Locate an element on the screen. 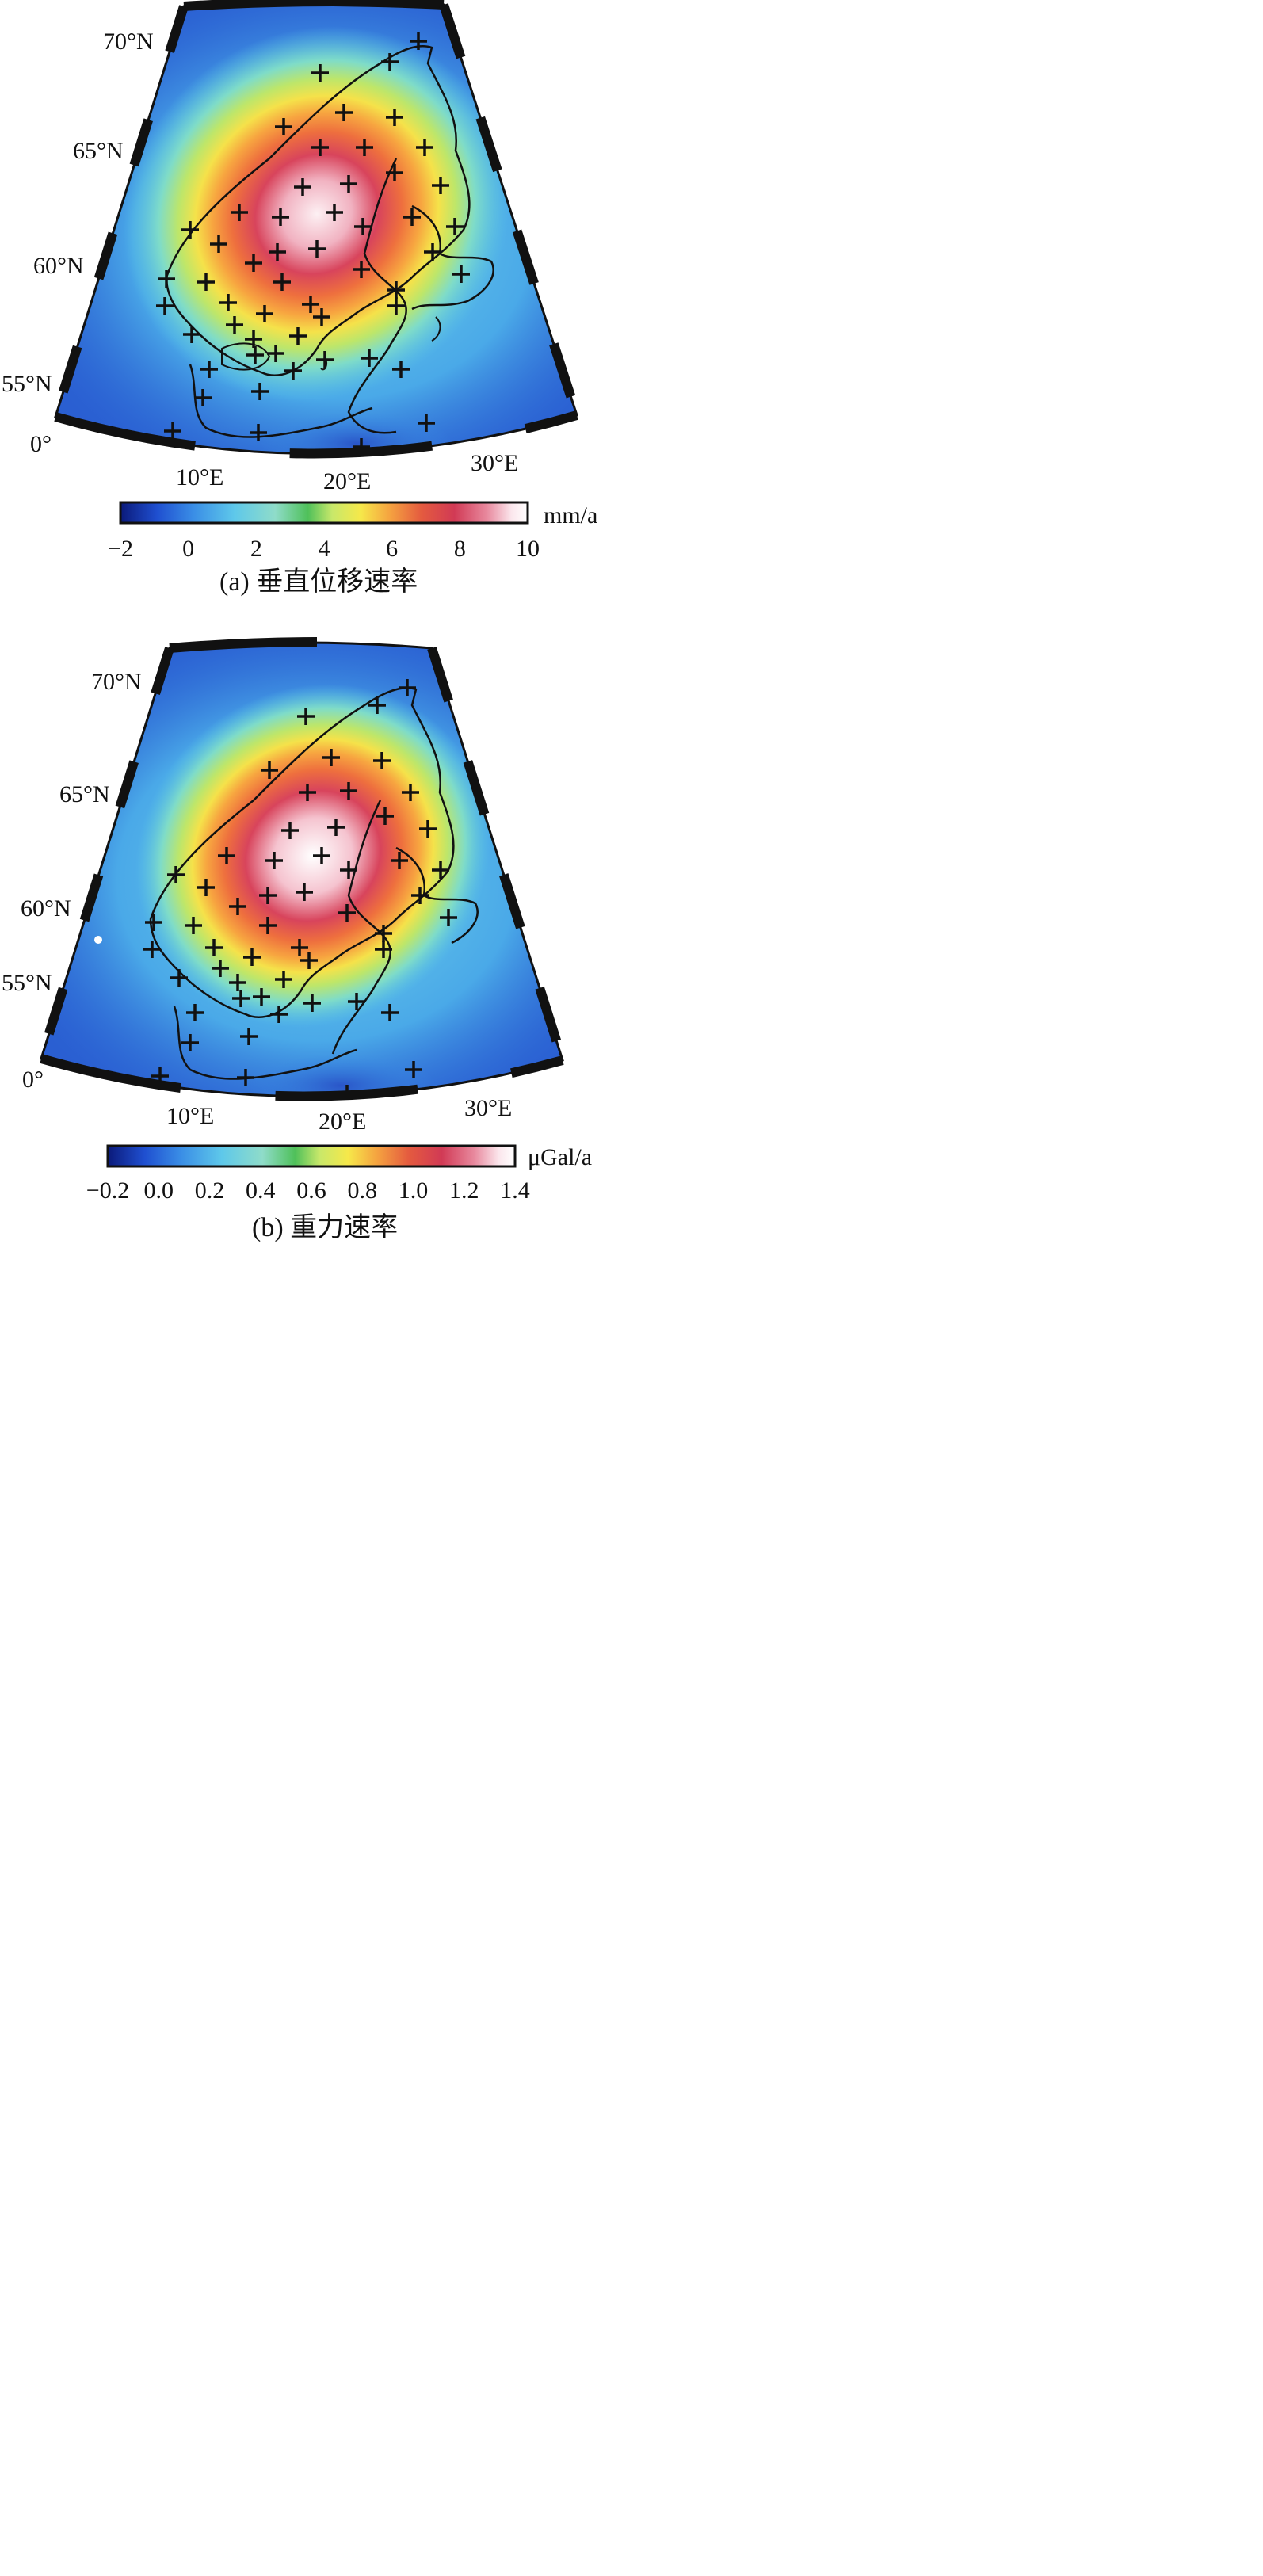  frame-bottom-a is located at coordinates (316, 434).